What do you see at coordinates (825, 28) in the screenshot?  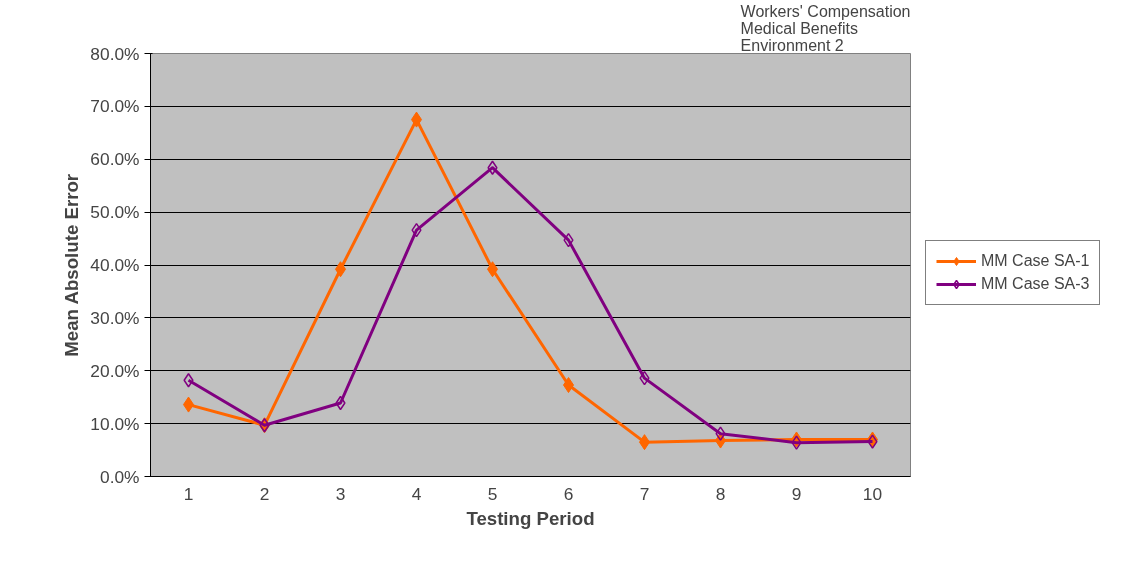 I see `chart-title: Workers' Compensation Medical Benefits Environment 2` at bounding box center [825, 28].